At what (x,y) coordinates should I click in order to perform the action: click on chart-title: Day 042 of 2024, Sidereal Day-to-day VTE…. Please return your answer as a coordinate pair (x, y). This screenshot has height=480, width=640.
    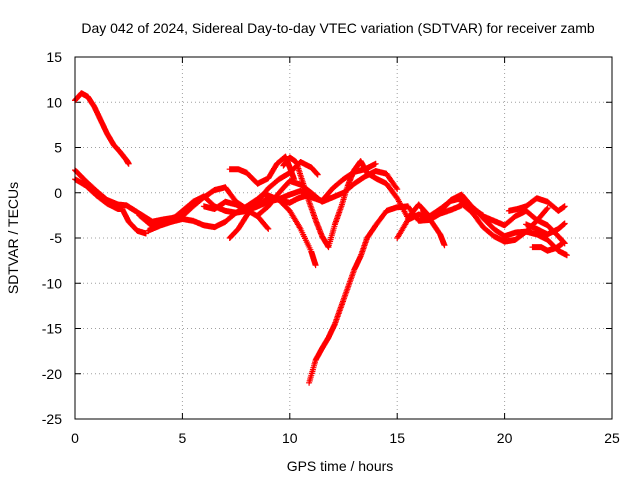
    Looking at the image, I should click on (337, 28).